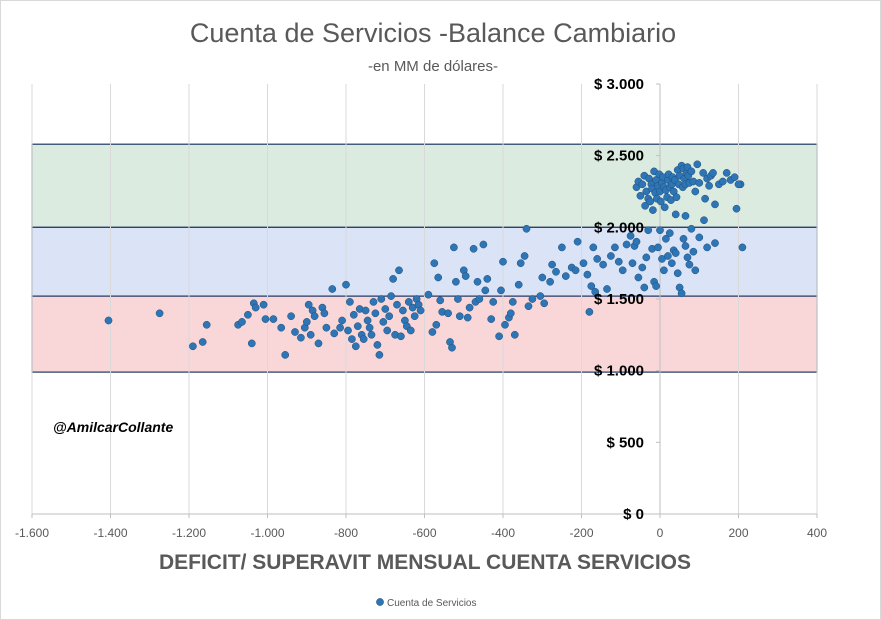 The image size is (881, 620). Describe the element at coordinates (433, 66) in the screenshot. I see `chart-subtitle: -en MM de dólares-` at that location.